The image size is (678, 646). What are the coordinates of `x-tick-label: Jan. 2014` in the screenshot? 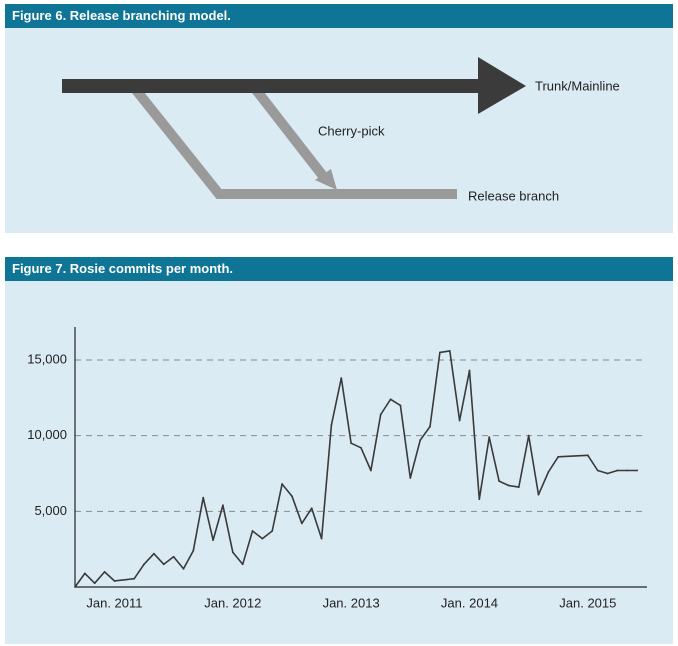 It's located at (469, 602).